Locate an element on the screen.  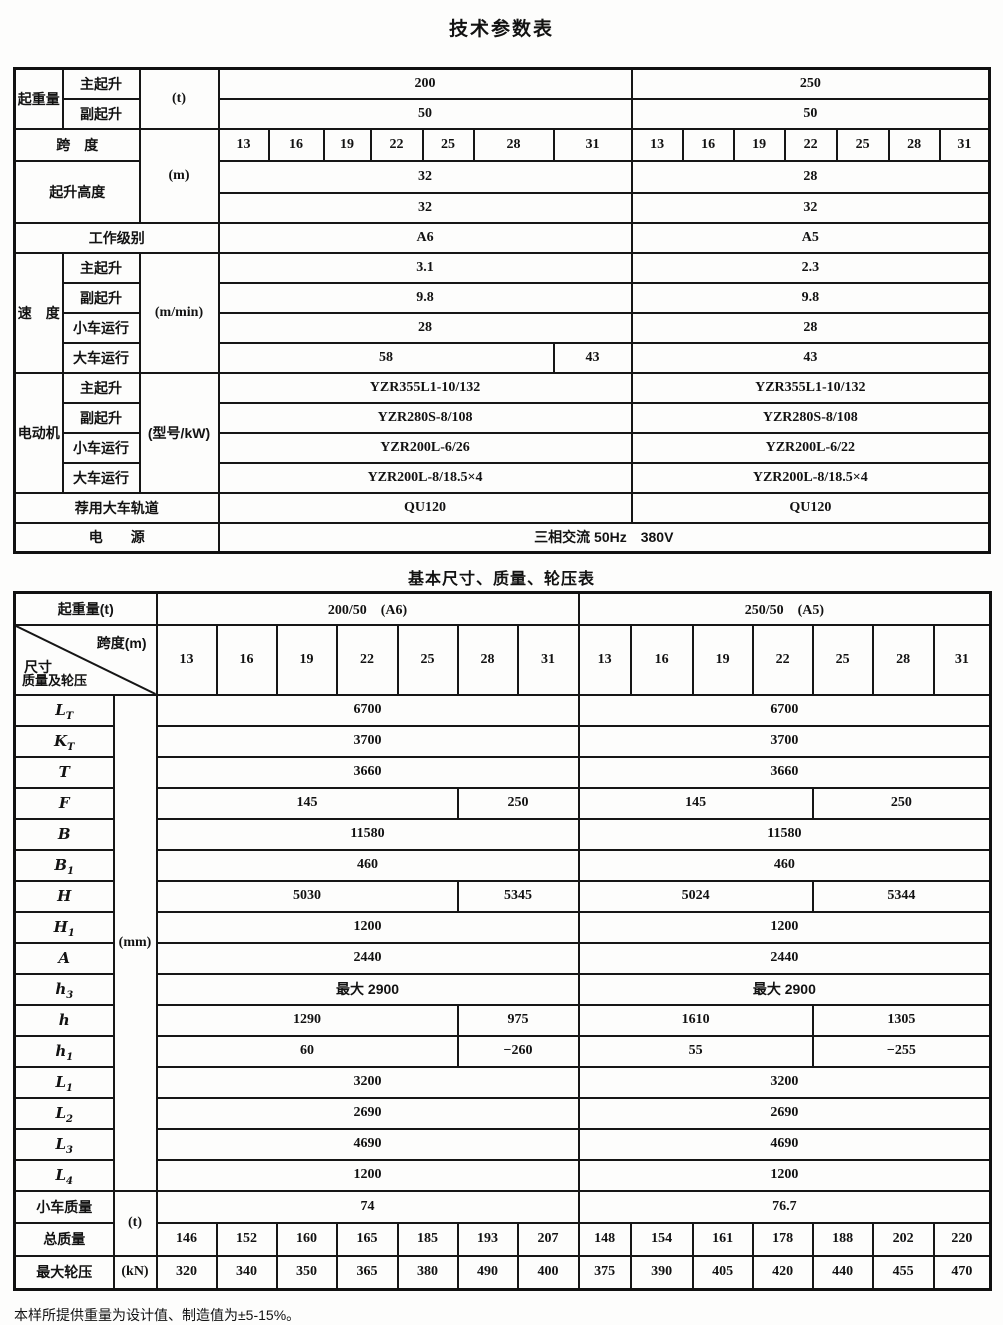
table-row: H1 1200 1200 is located at coordinates (502, 927).